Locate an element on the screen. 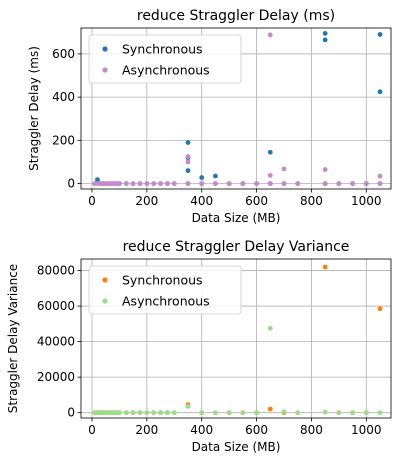 Image resolution: width=403 pixels, height=468 pixels. chart2-title: reduce Straggler Delay Variance is located at coordinates (236, 247).